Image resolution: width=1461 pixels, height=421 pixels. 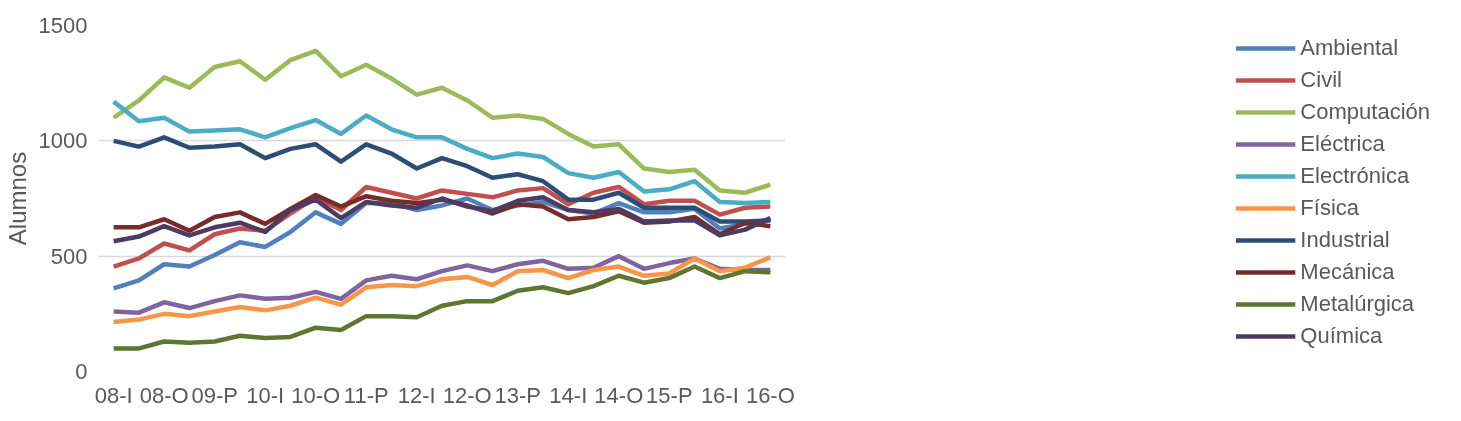 I want to click on x-tick-label: 12-O, so click(x=467, y=395).